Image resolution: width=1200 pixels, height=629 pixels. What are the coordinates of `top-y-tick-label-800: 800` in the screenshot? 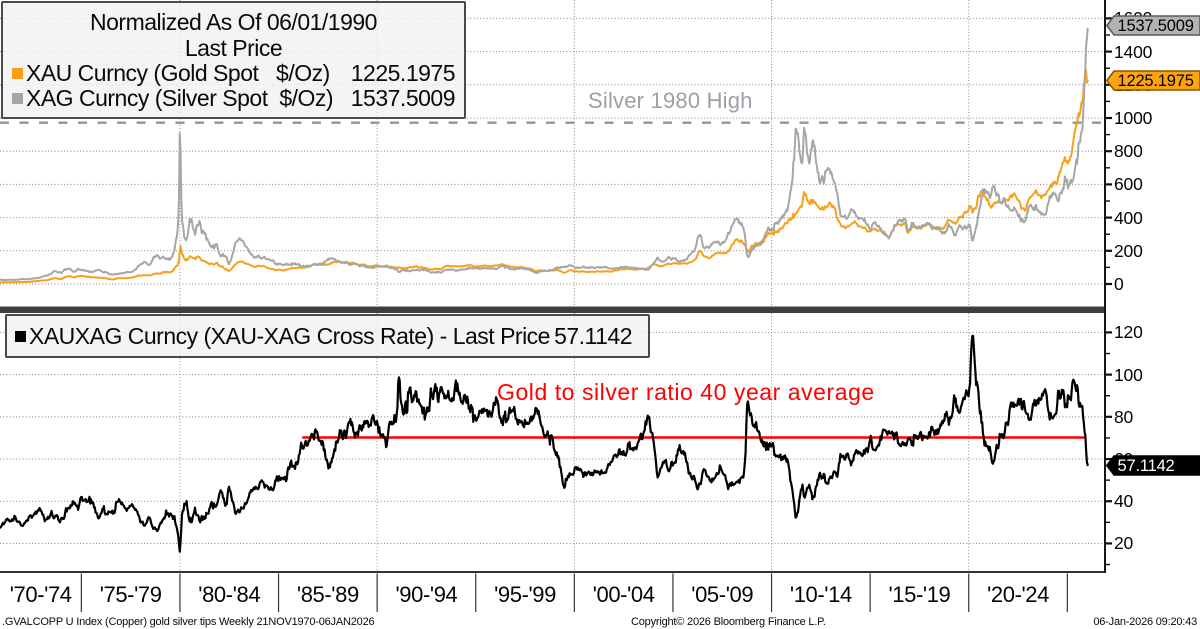 It's located at (1128, 151).